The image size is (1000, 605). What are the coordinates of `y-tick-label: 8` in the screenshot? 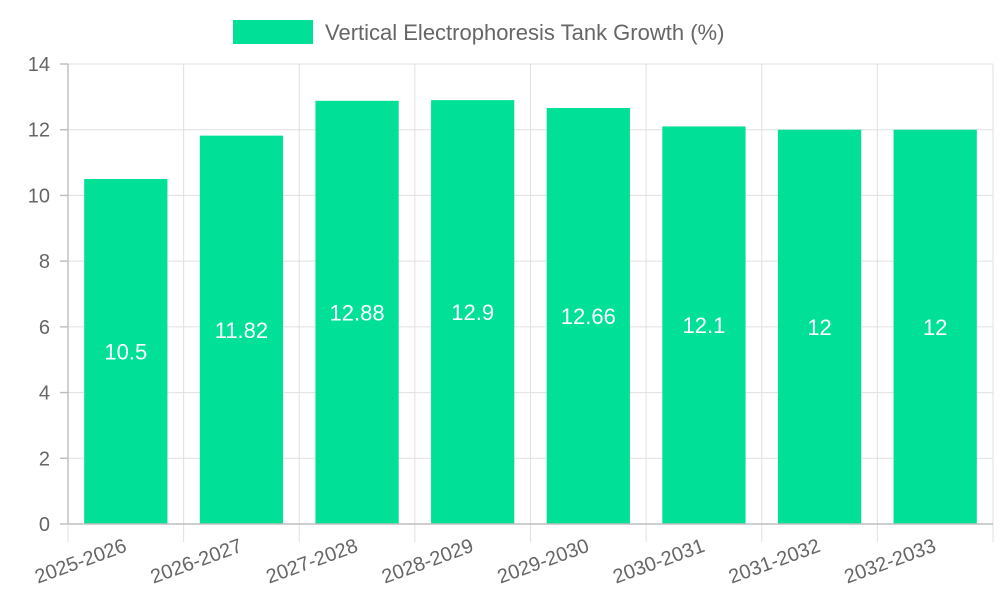 It's located at (44, 262).